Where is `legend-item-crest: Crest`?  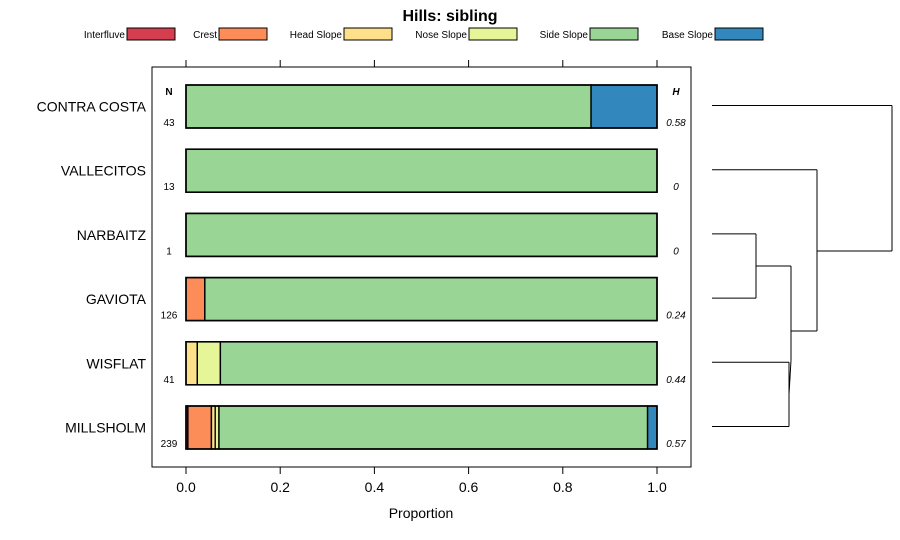
legend-item-crest: Crest is located at coordinates (230, 34).